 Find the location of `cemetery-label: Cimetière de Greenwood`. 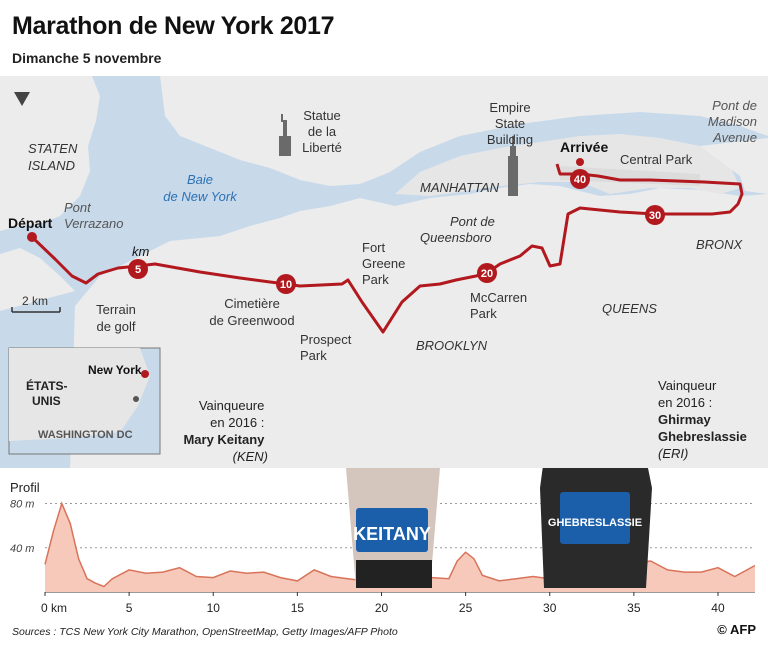

cemetery-label: Cimetière de Greenwood is located at coordinates (251, 312).